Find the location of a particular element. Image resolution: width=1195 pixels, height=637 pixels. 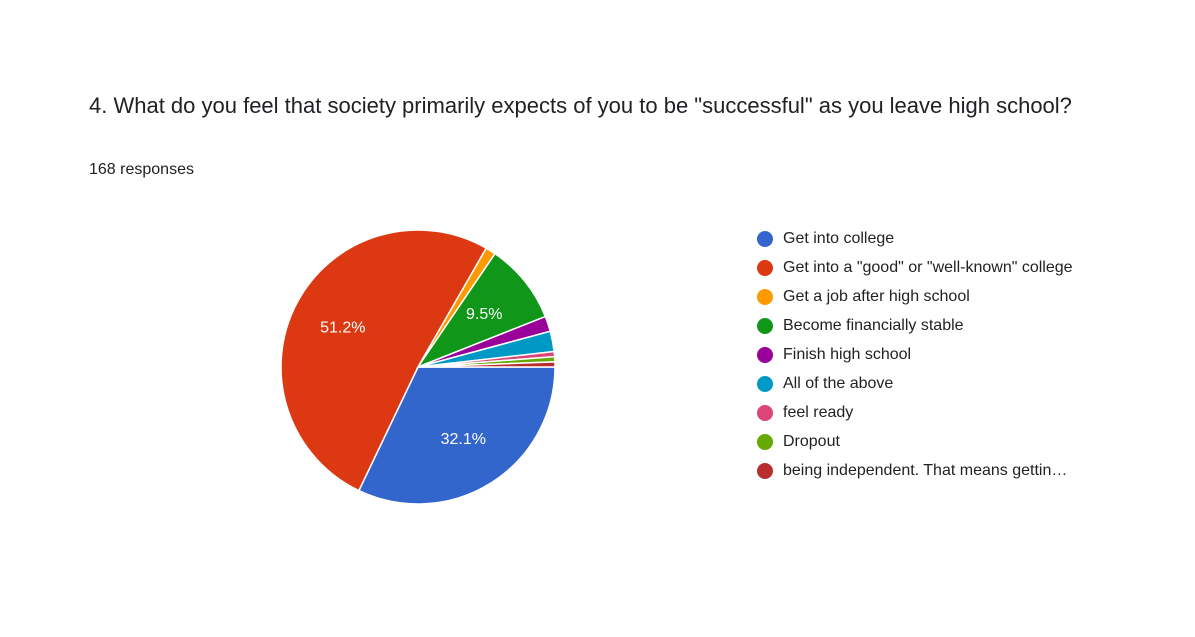

legend-item: Become financially stable is located at coordinates (922, 326).